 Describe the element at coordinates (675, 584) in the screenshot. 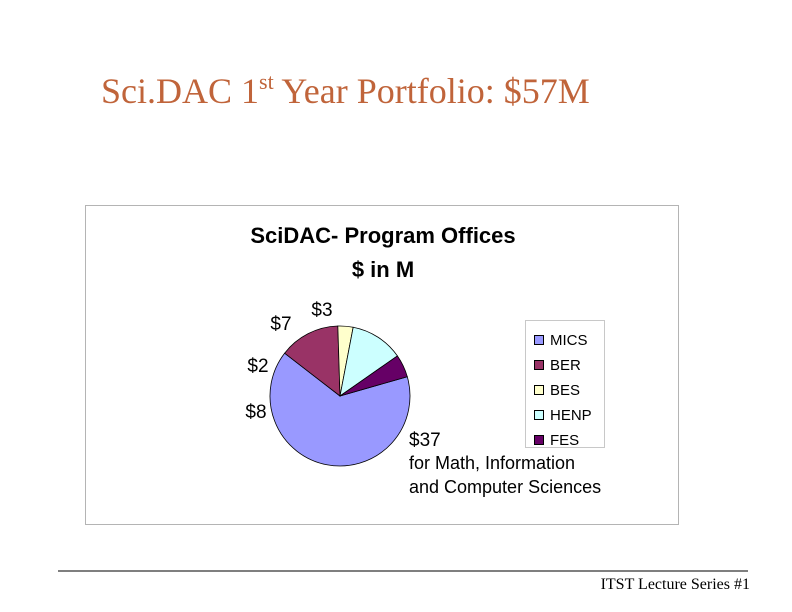

I see `footer-text: ITST Lecture Series #1` at that location.